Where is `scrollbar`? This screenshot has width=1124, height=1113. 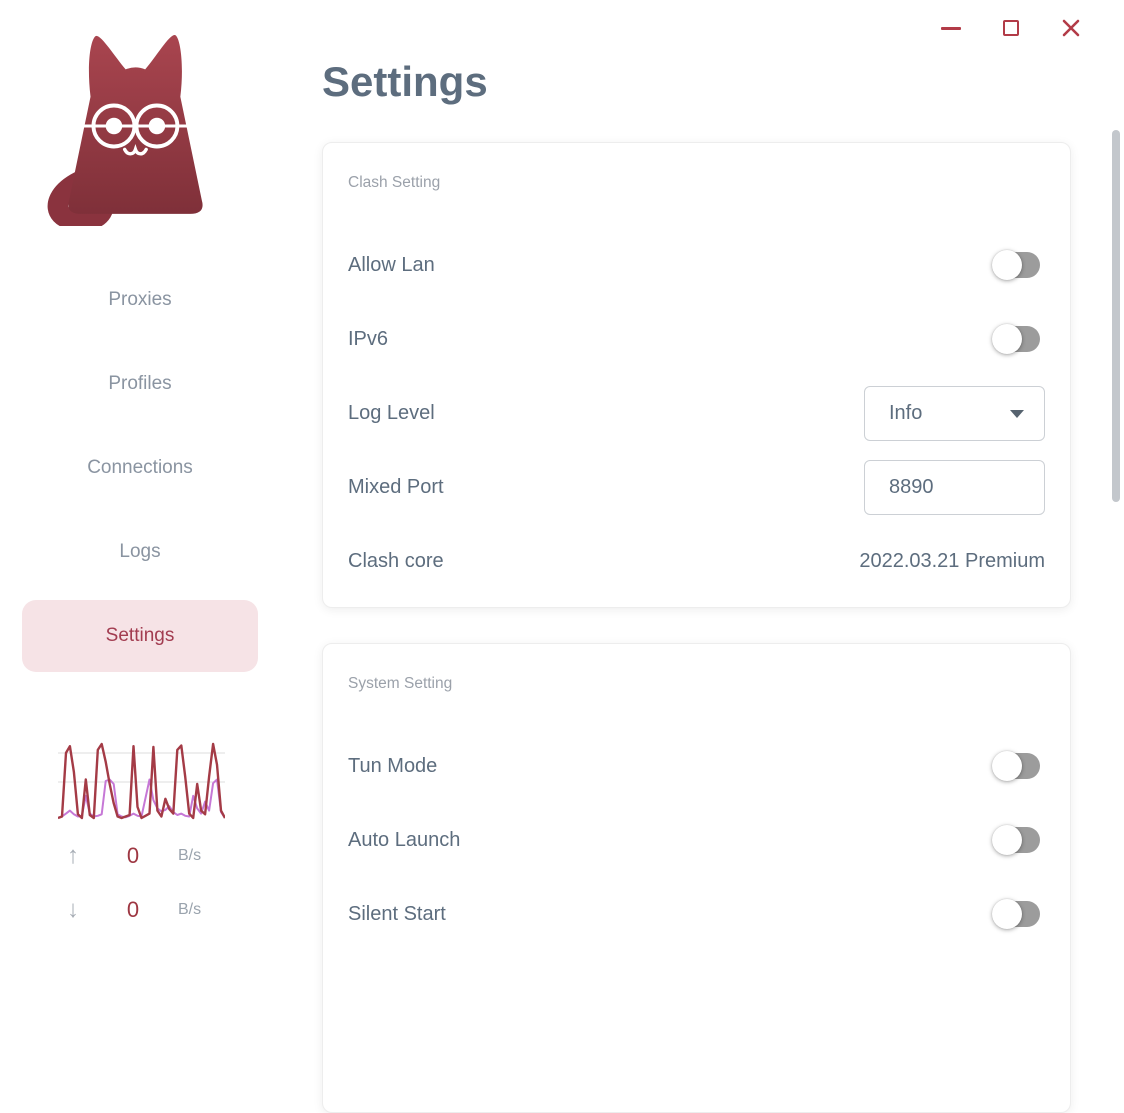 scrollbar is located at coordinates (1116, 316).